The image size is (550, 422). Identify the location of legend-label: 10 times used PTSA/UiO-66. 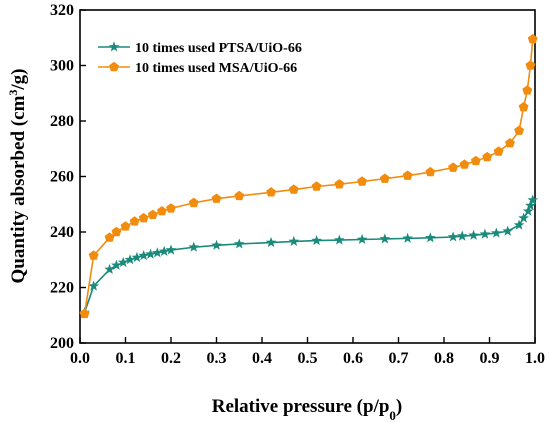
(218, 48).